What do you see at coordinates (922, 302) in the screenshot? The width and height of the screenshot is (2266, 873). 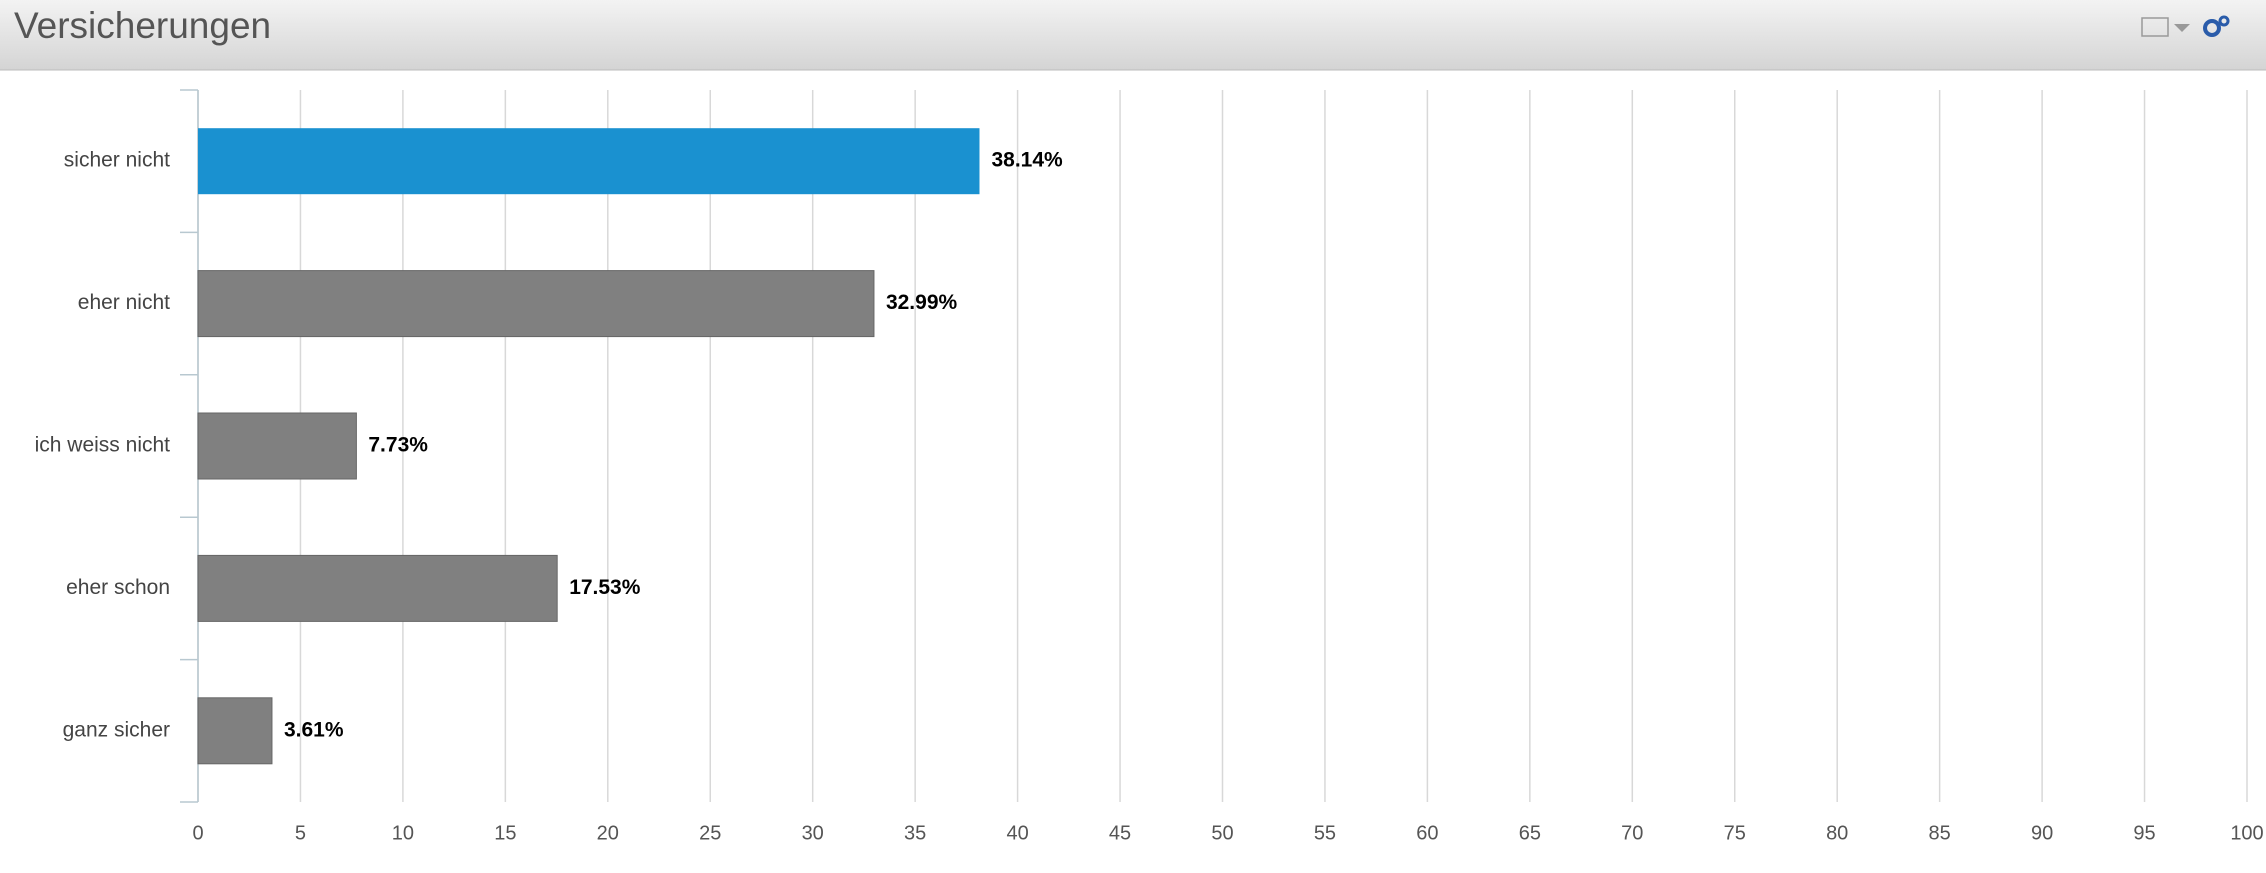 I see `data-label: 32.99%` at bounding box center [922, 302].